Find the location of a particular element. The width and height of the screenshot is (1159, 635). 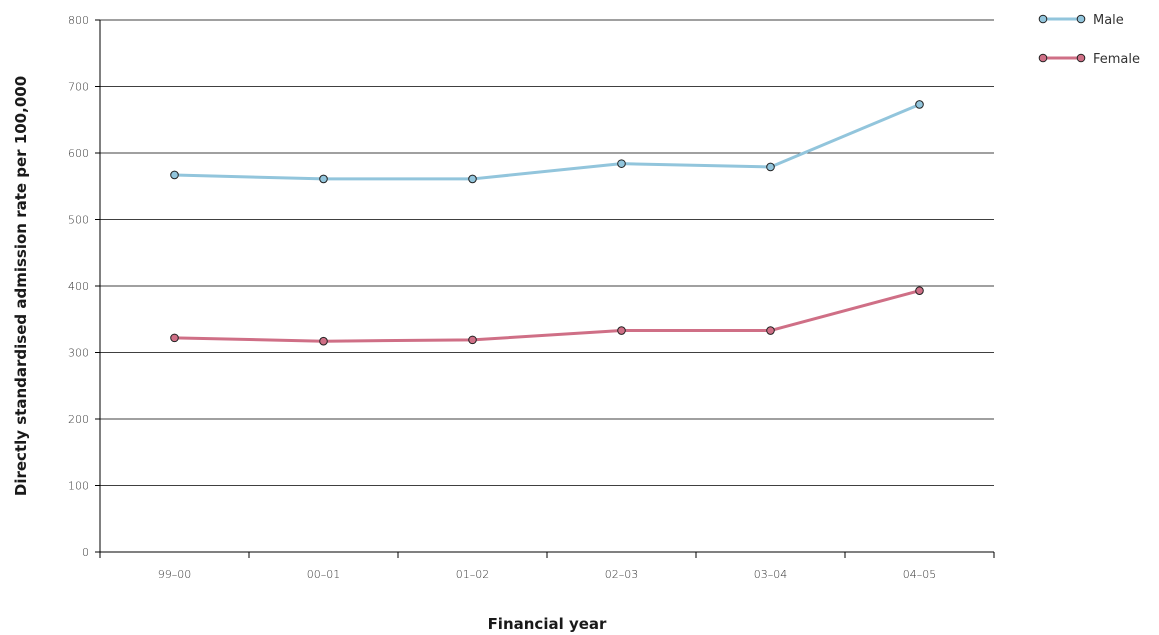

y-tick-label: 400 is located at coordinates (78, 286).